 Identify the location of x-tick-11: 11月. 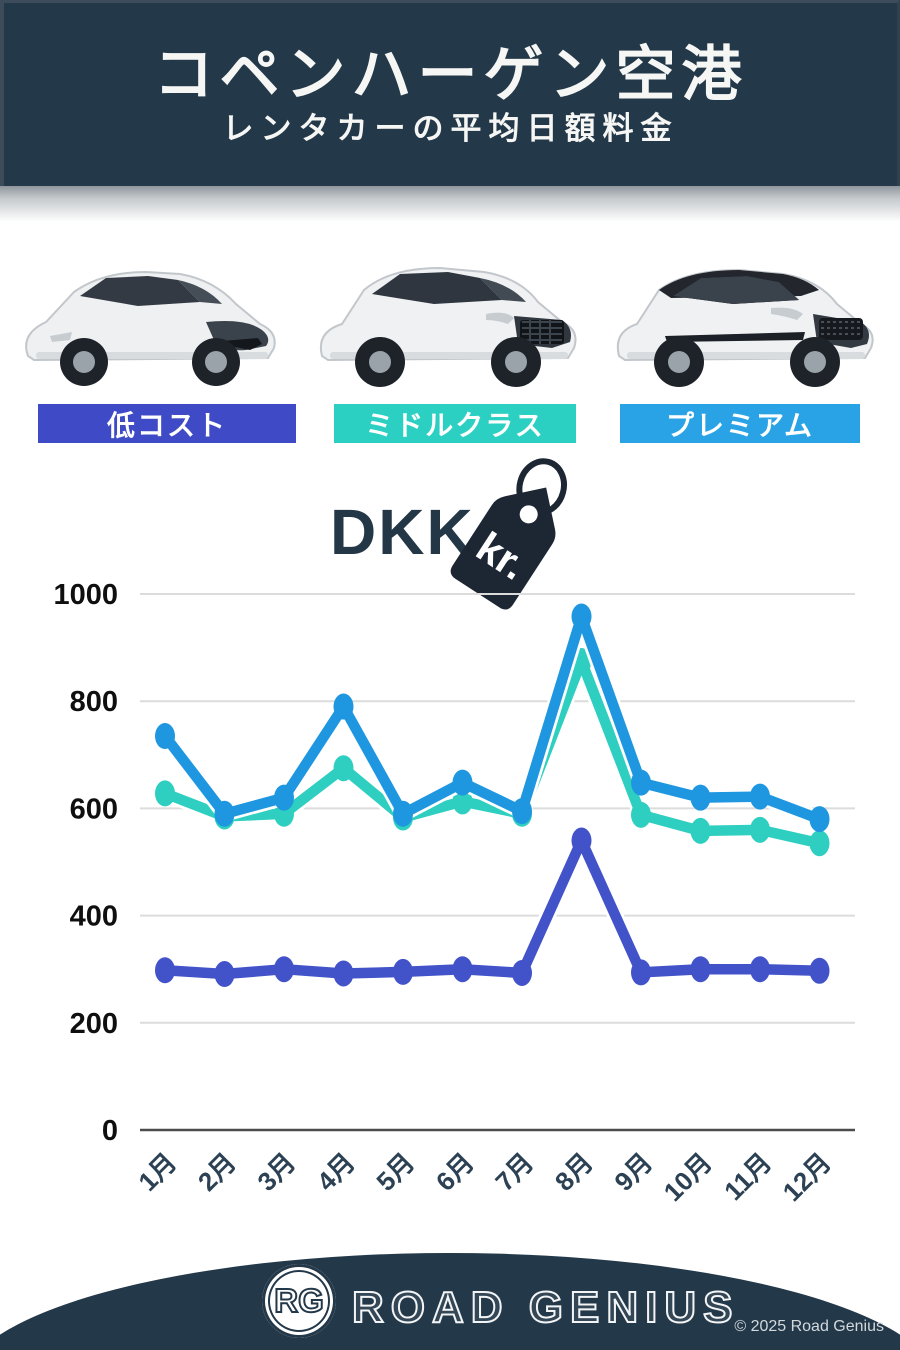
(747, 1176).